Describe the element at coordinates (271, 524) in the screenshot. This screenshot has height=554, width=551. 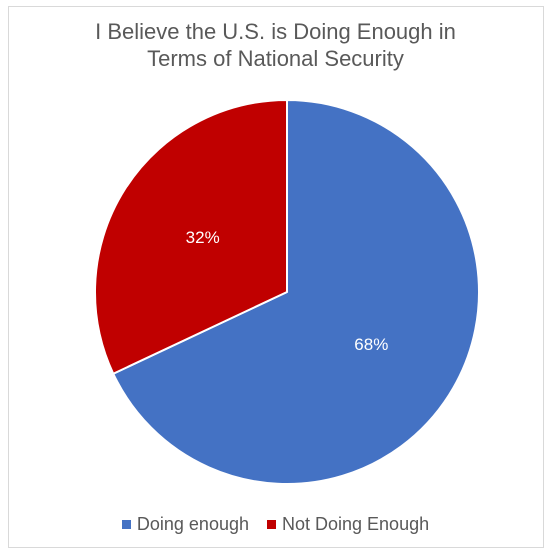
I see `legend-swatch-not-doing-enough` at that location.